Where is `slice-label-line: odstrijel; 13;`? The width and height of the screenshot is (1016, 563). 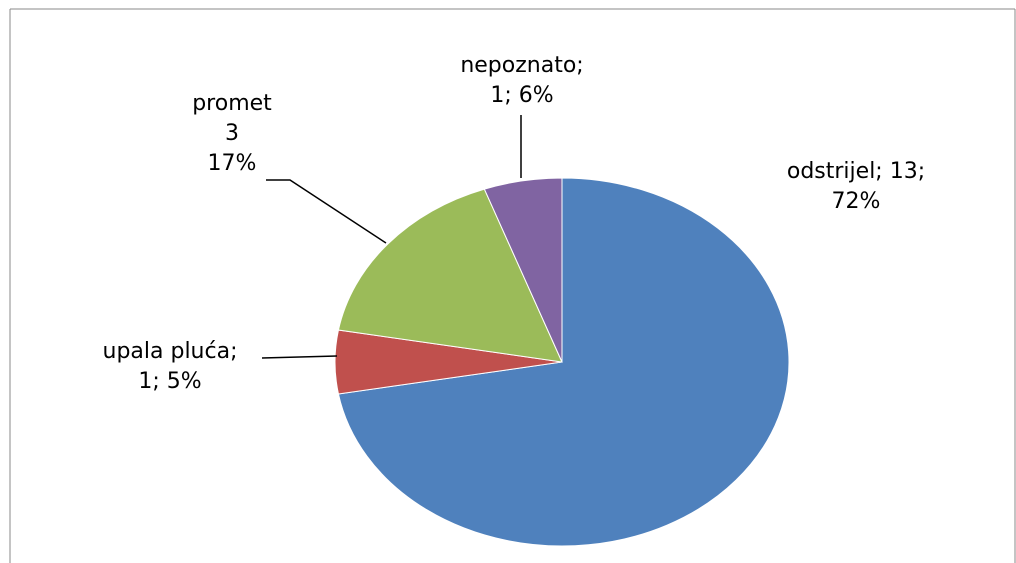
slice-label-line: odstrijel; 13; is located at coordinates (856, 171).